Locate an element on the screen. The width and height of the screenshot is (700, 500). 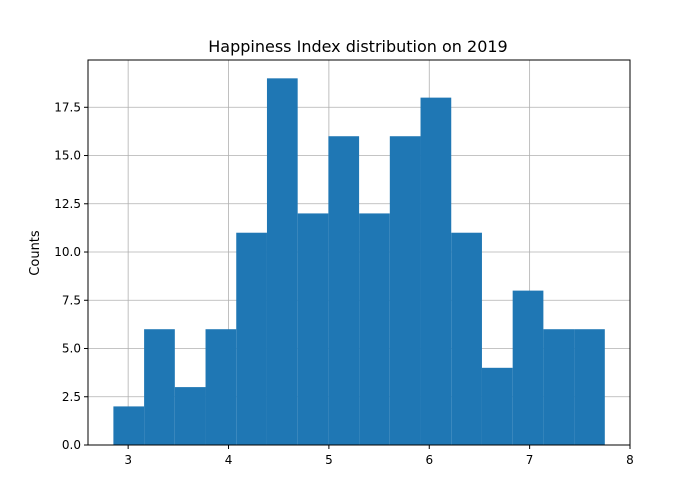
x-tick-label: 5 is located at coordinates (329, 460).